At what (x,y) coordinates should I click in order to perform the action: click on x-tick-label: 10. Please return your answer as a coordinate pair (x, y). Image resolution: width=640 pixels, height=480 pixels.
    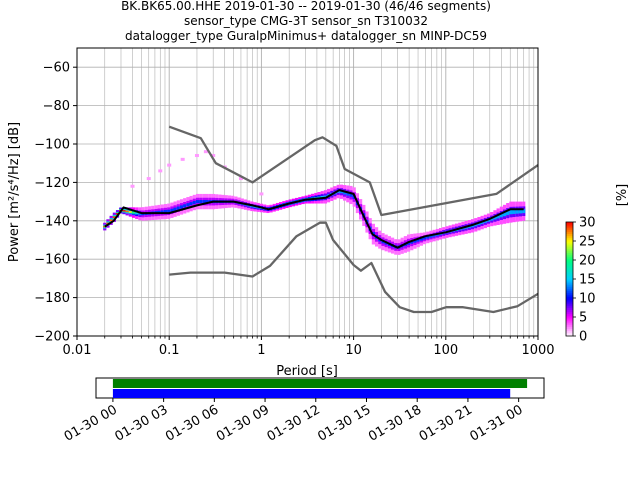
    Looking at the image, I should click on (353, 350).